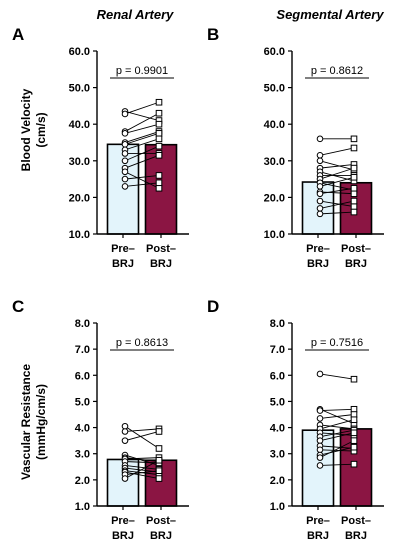 This screenshot has width=405, height=550. Describe the element at coordinates (82, 455) in the screenshot. I see `y-tick-label: 3.0` at that location.